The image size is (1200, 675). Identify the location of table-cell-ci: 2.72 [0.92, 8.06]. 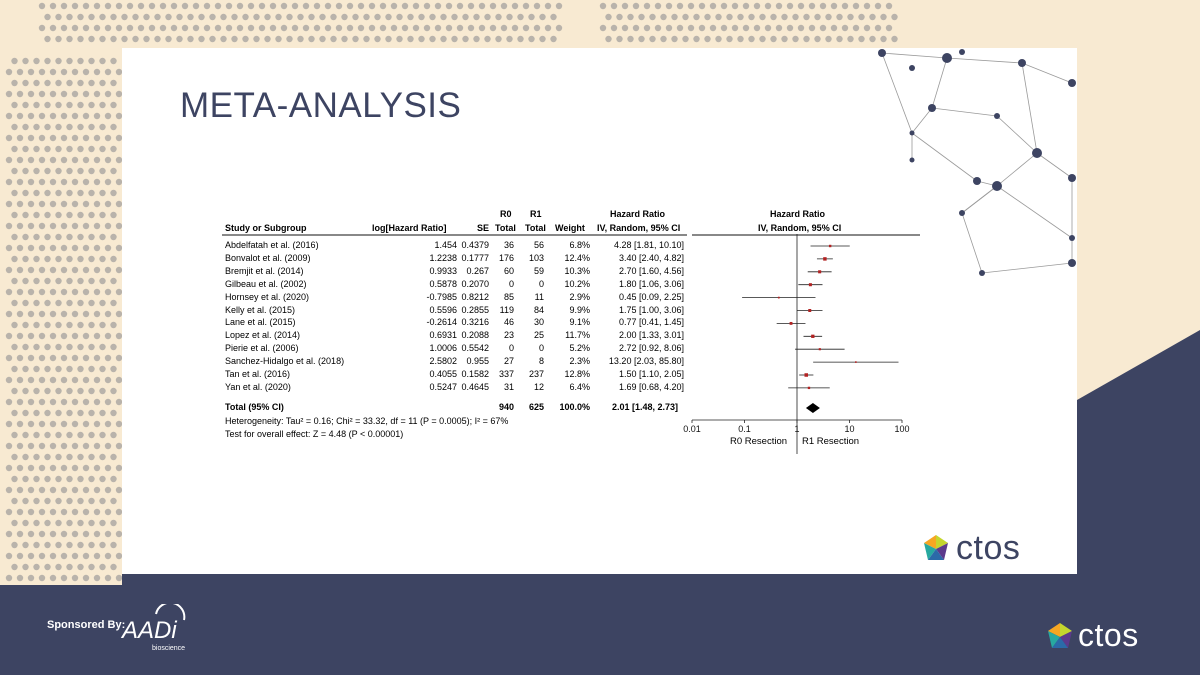
(638, 348).